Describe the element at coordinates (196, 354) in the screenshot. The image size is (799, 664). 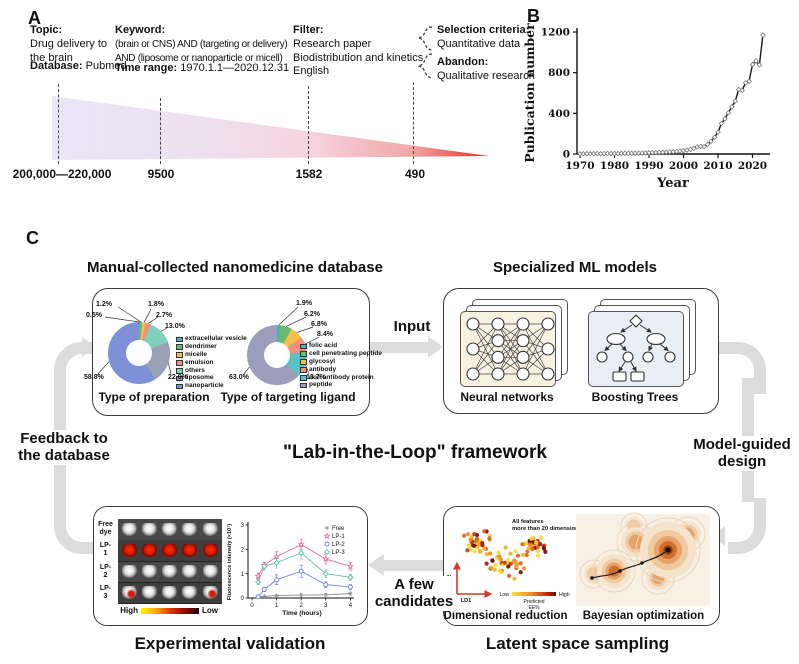
I see `legend-label: micelle` at that location.